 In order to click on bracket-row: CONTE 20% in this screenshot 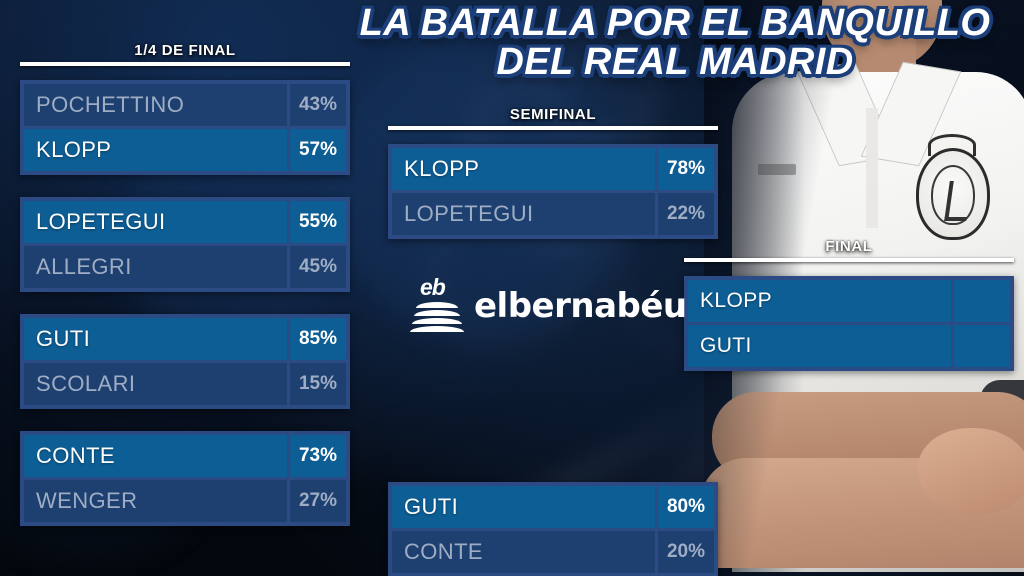, I will do `click(553, 552)`.